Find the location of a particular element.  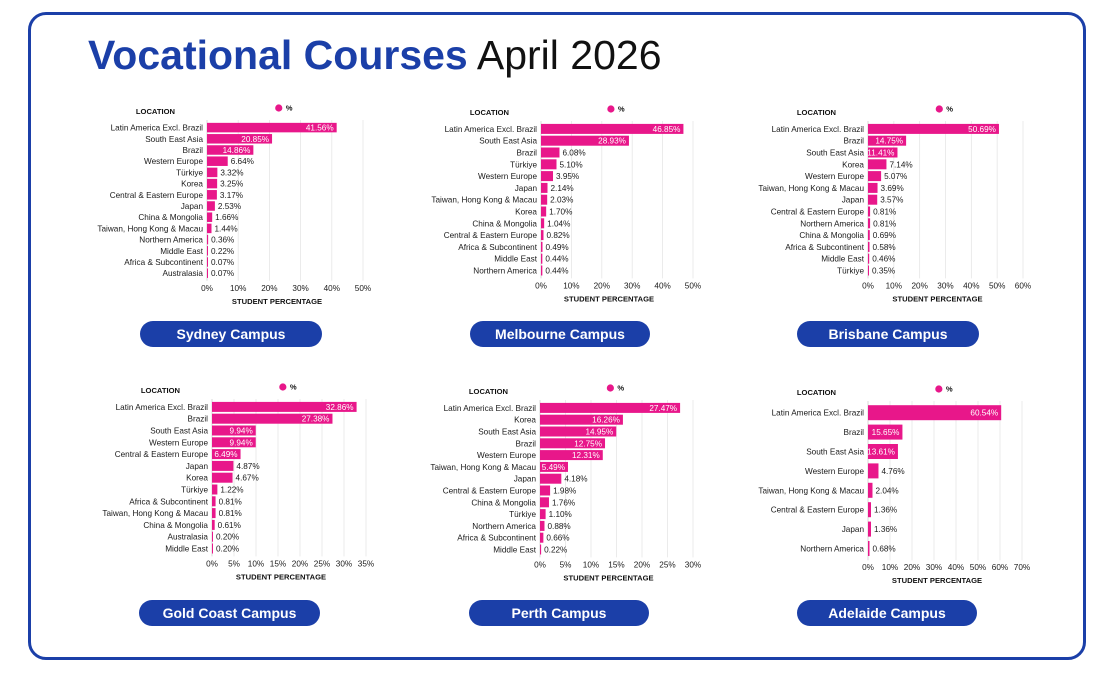

campus-button-4: Gold Coast Campus is located at coordinates (229, 613).